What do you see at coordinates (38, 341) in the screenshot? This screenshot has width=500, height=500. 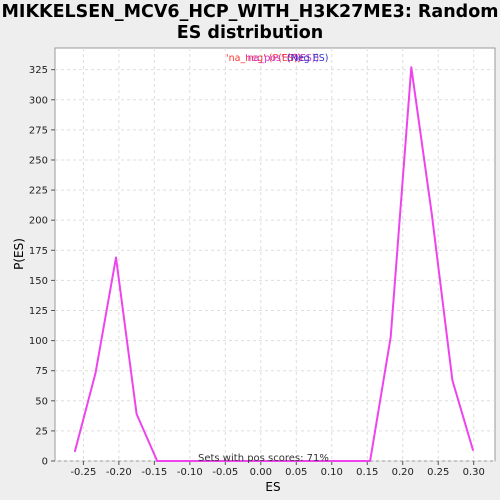 I see `y-tick-label: 100` at bounding box center [38, 341].